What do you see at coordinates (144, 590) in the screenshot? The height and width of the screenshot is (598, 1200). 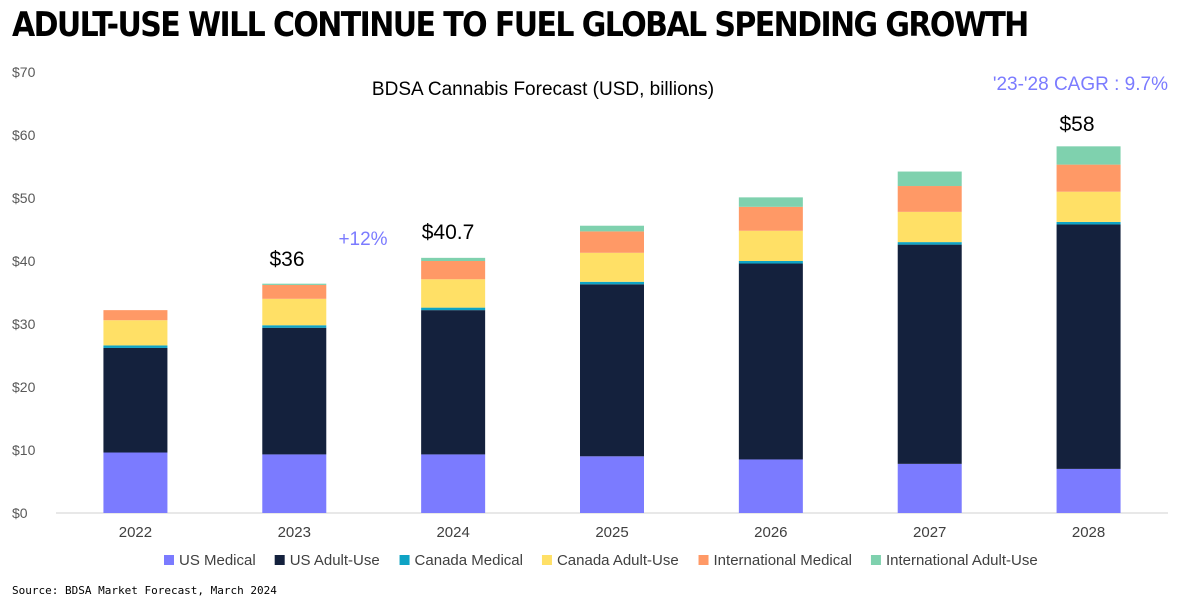 I see `source-note: Source: BDSA Market Forecast, March 2024` at bounding box center [144, 590].